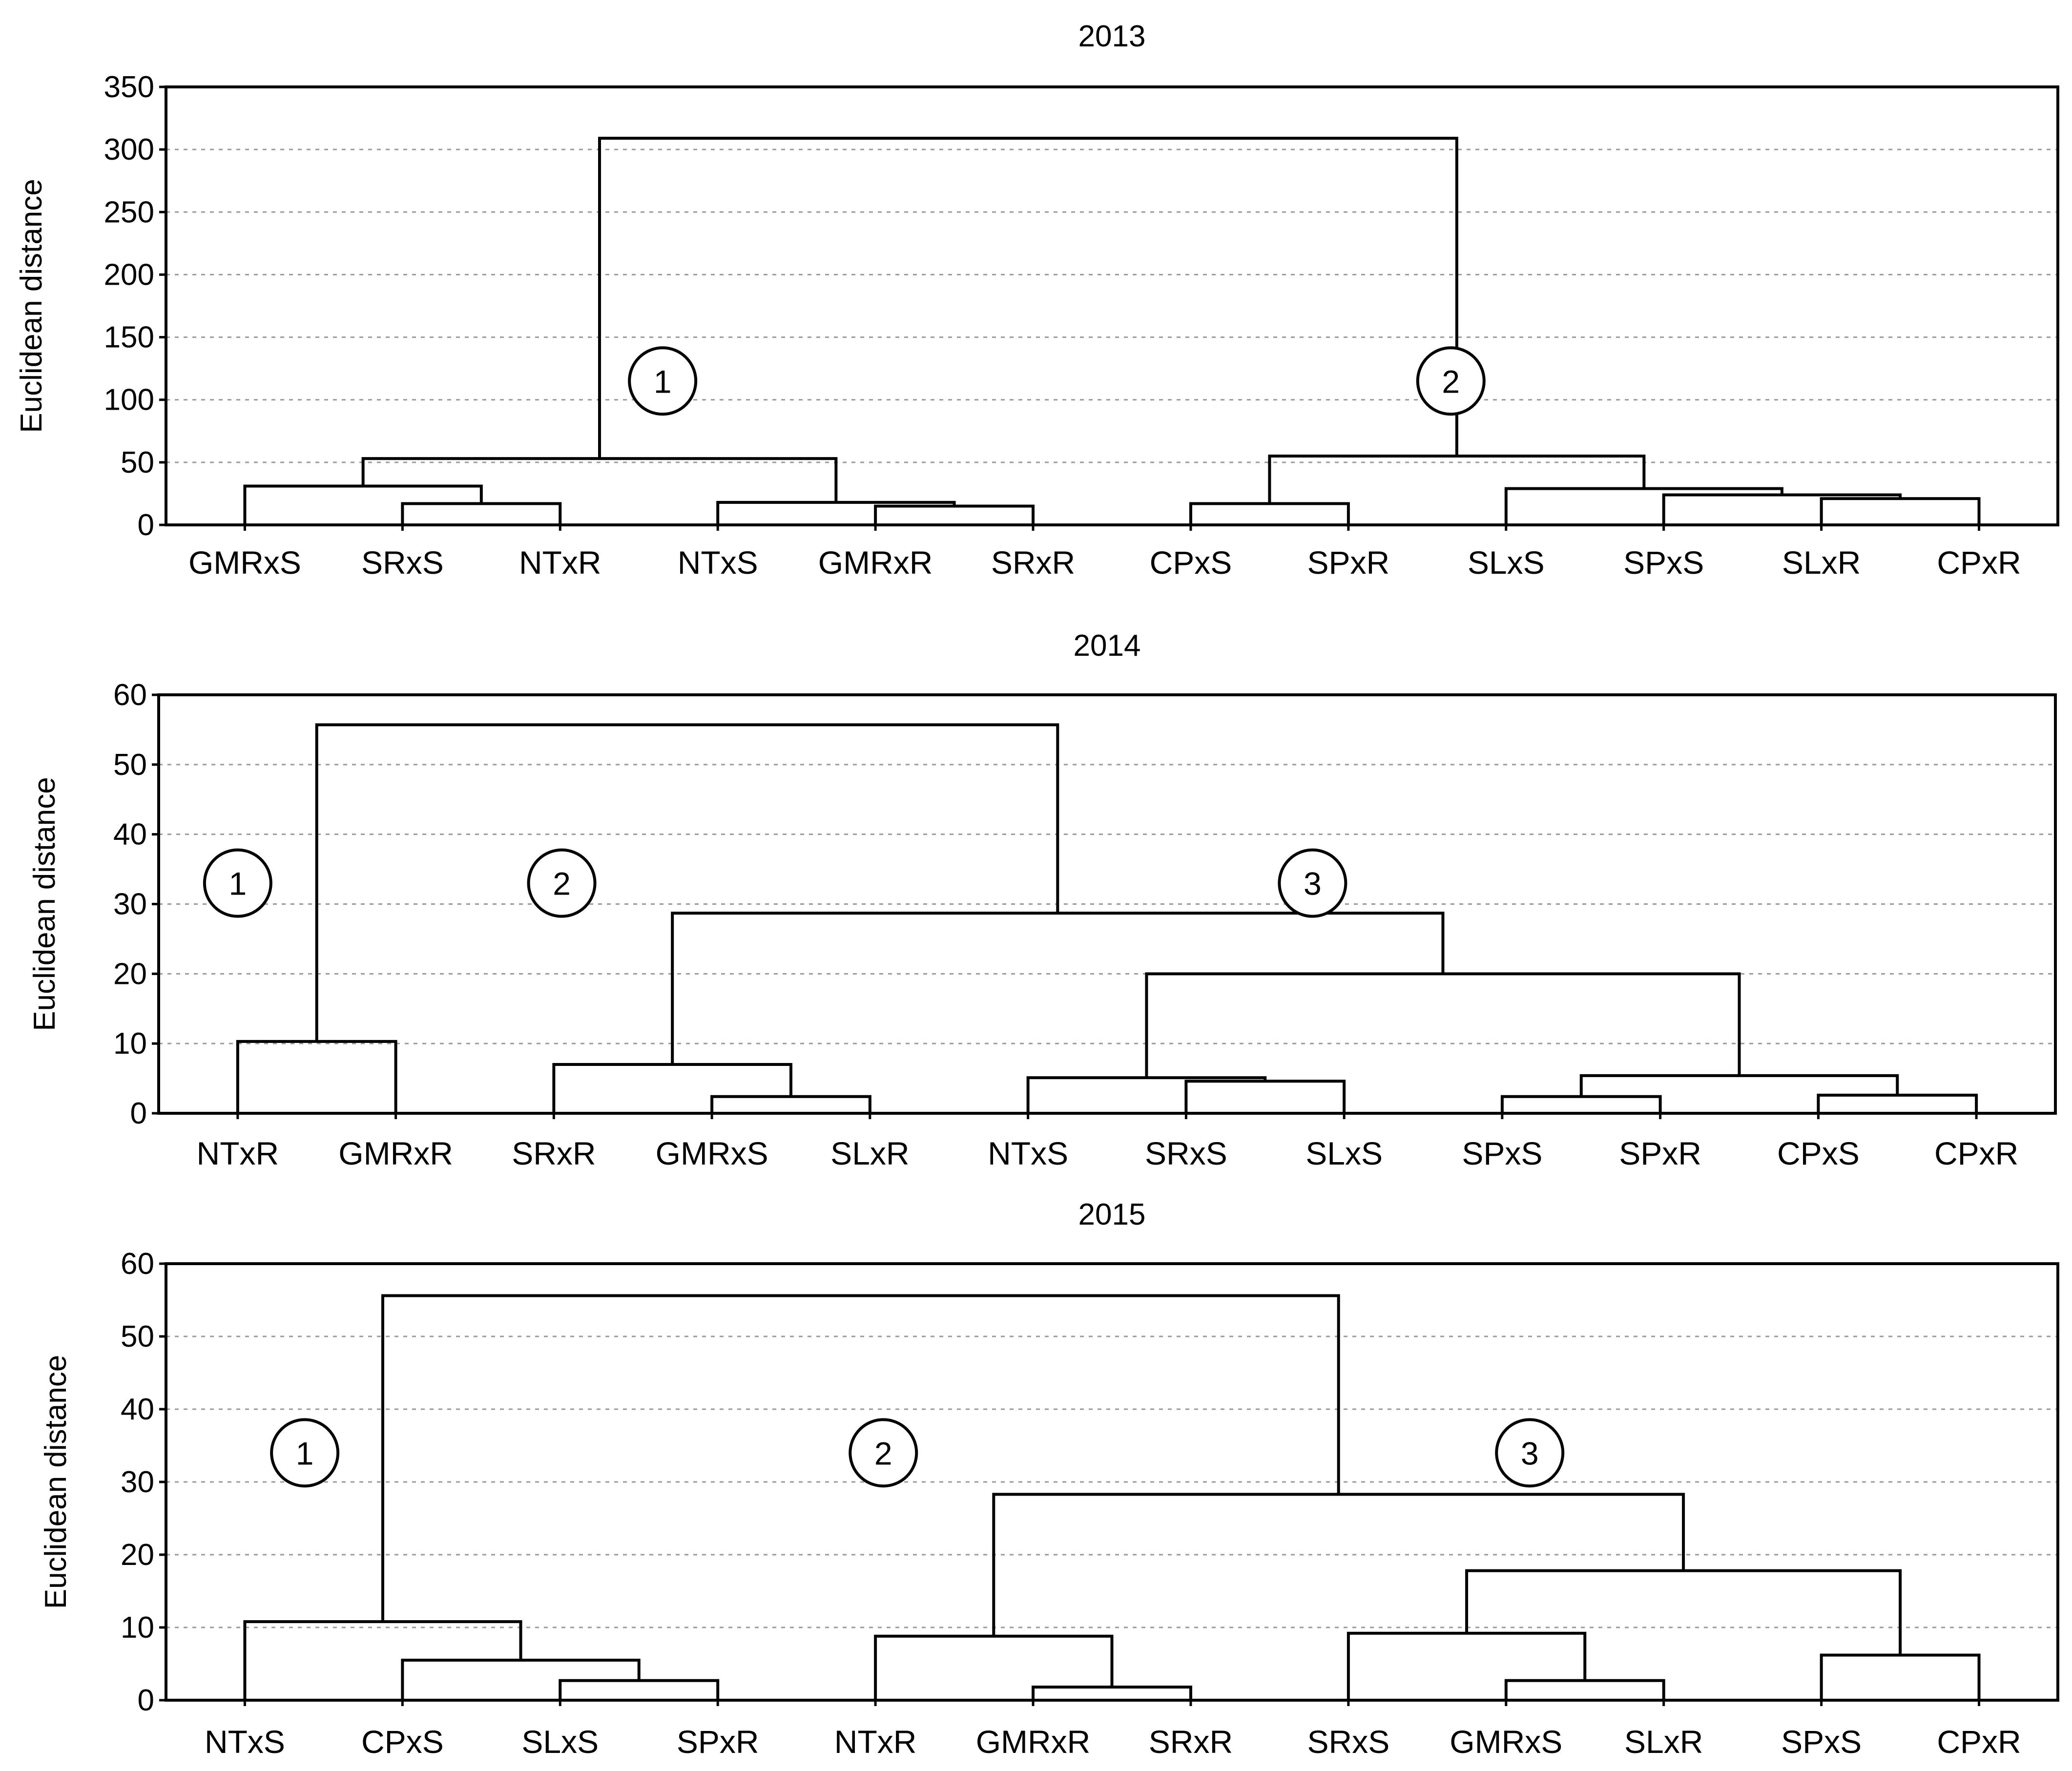 Image resolution: width=2072 pixels, height=1771 pixels. What do you see at coordinates (1107, 646) in the screenshot?
I see `chart-title: 2014` at bounding box center [1107, 646].